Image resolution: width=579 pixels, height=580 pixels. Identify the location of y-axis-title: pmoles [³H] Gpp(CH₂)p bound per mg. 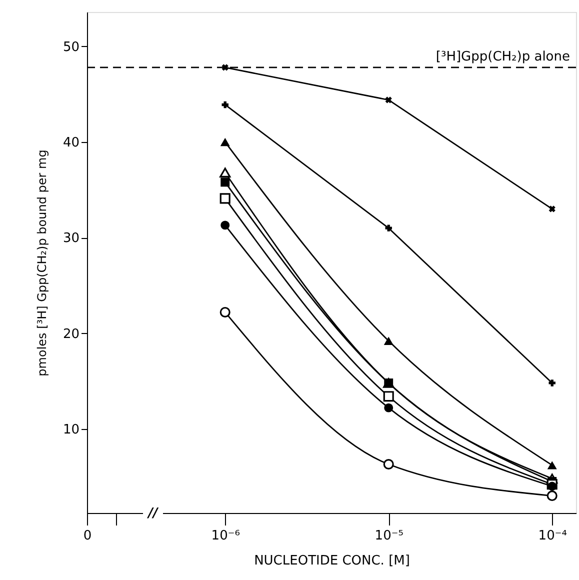
(41, 263).